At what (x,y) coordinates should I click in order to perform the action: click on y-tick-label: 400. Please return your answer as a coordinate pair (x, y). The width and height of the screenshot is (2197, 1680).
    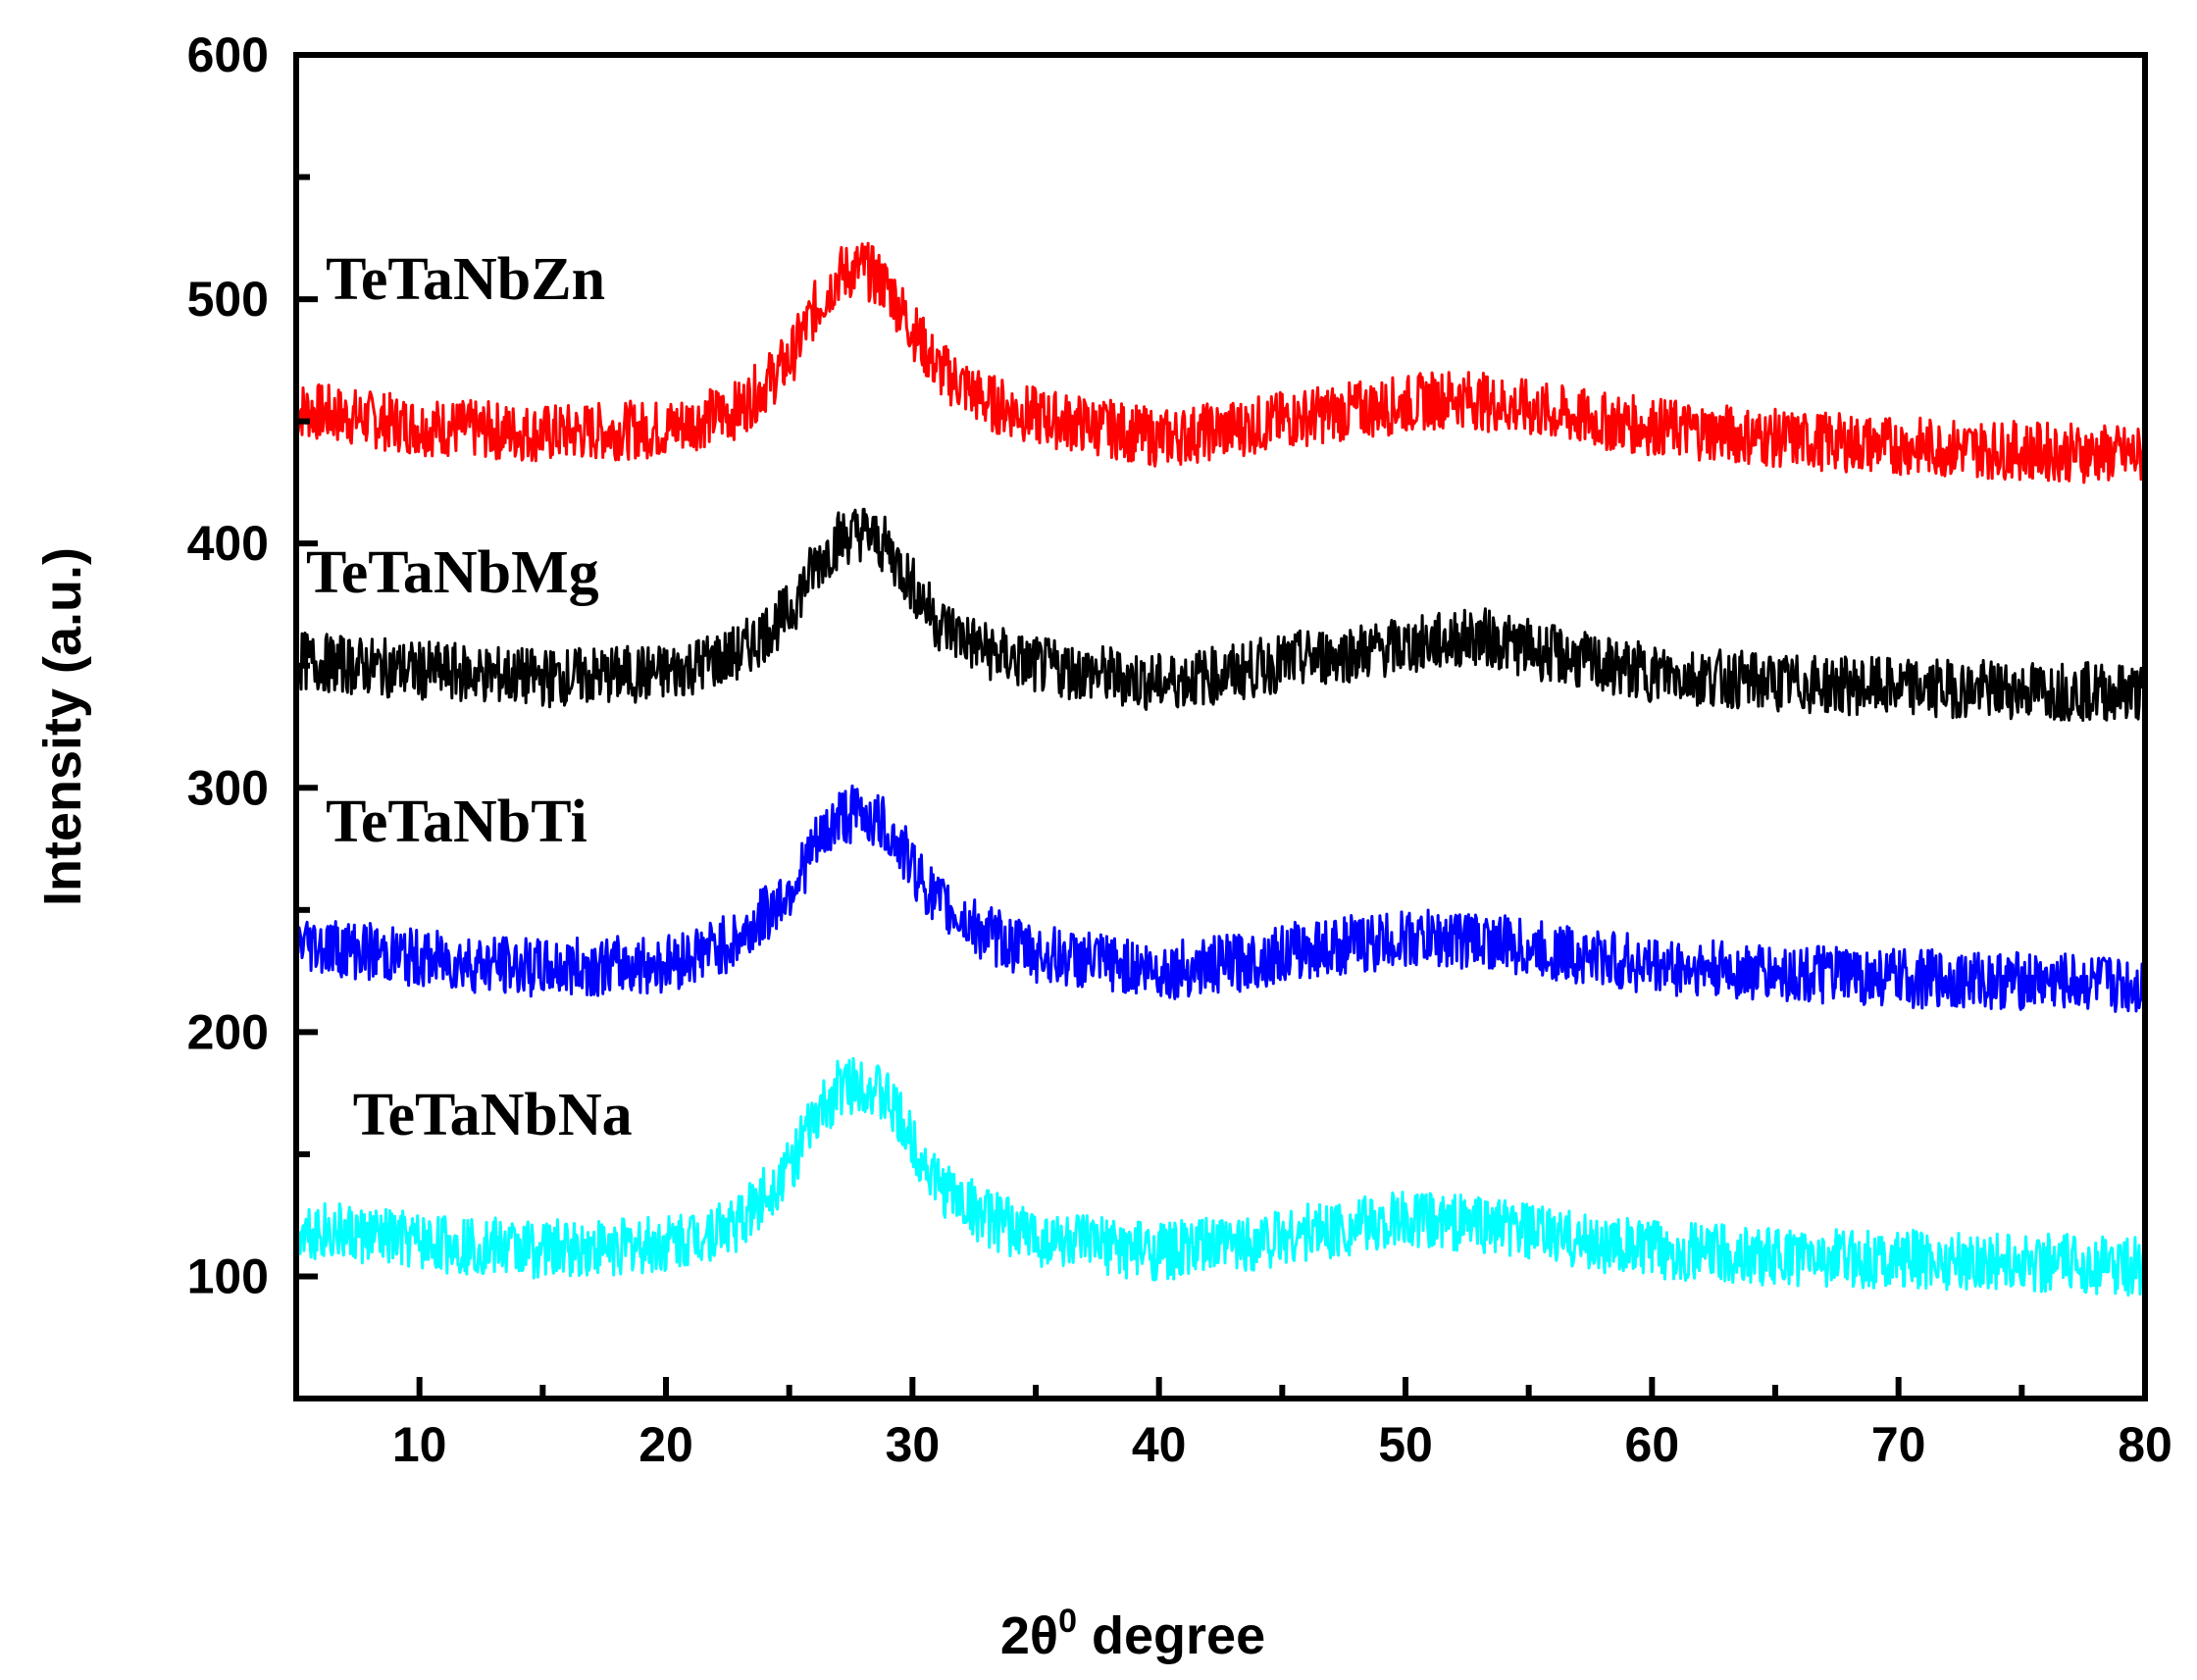
    Looking at the image, I should click on (228, 543).